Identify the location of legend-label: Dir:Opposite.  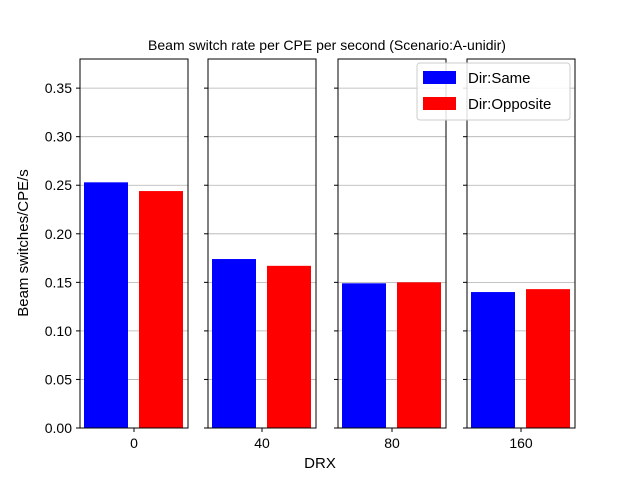
(509, 104).